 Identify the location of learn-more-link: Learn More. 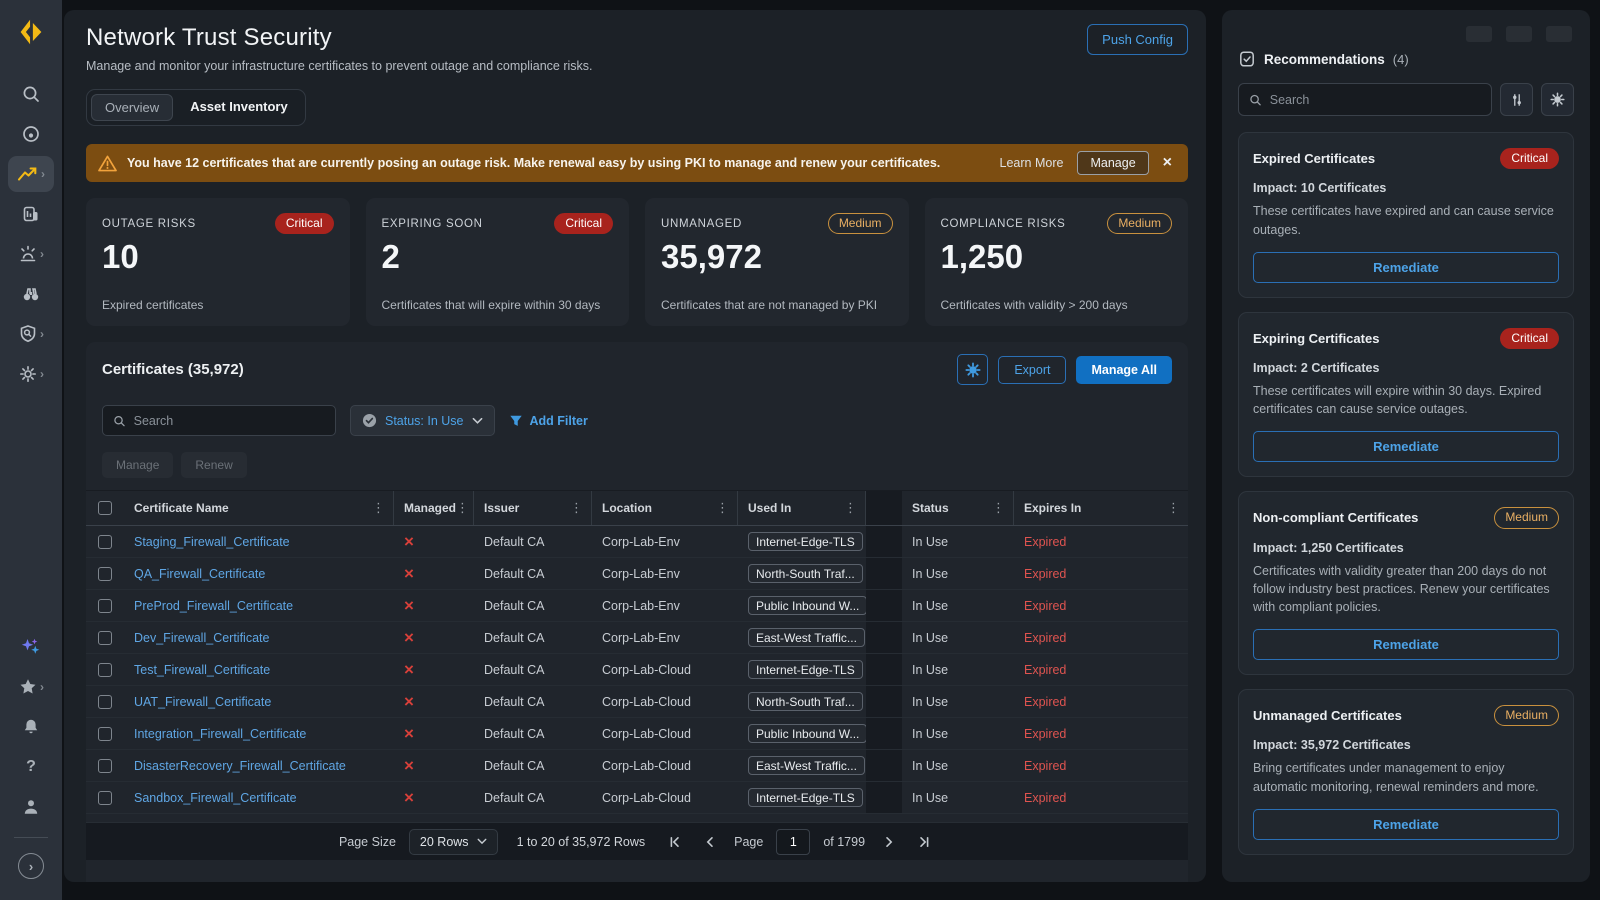
(1031, 163).